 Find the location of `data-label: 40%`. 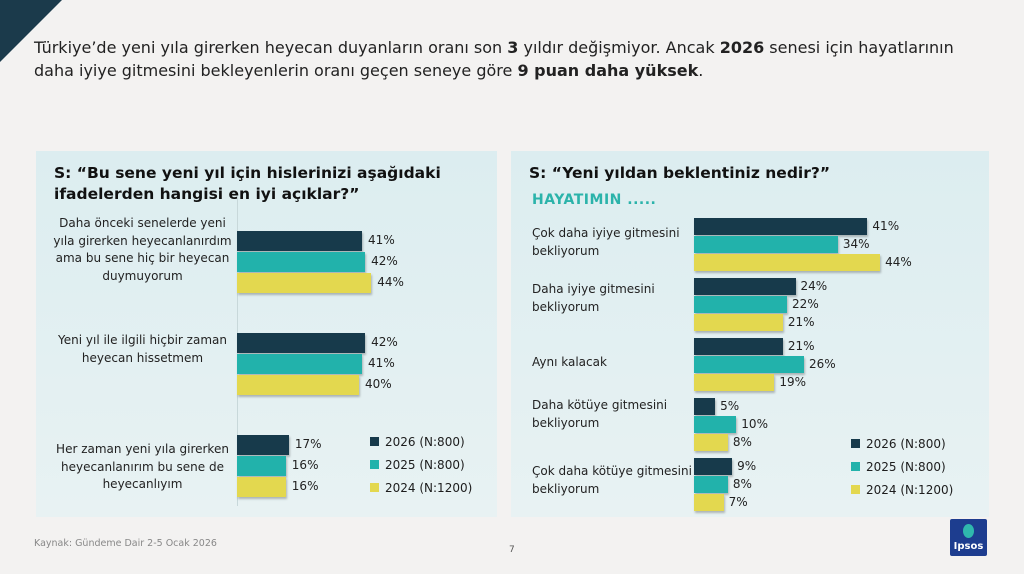

data-label: 40% is located at coordinates (378, 384).